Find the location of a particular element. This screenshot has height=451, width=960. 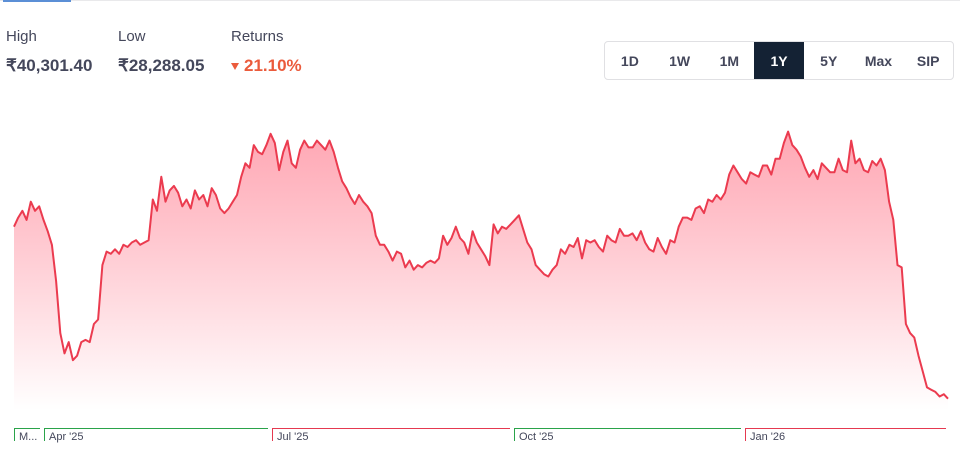

stat-low-label: Low is located at coordinates (132, 36).